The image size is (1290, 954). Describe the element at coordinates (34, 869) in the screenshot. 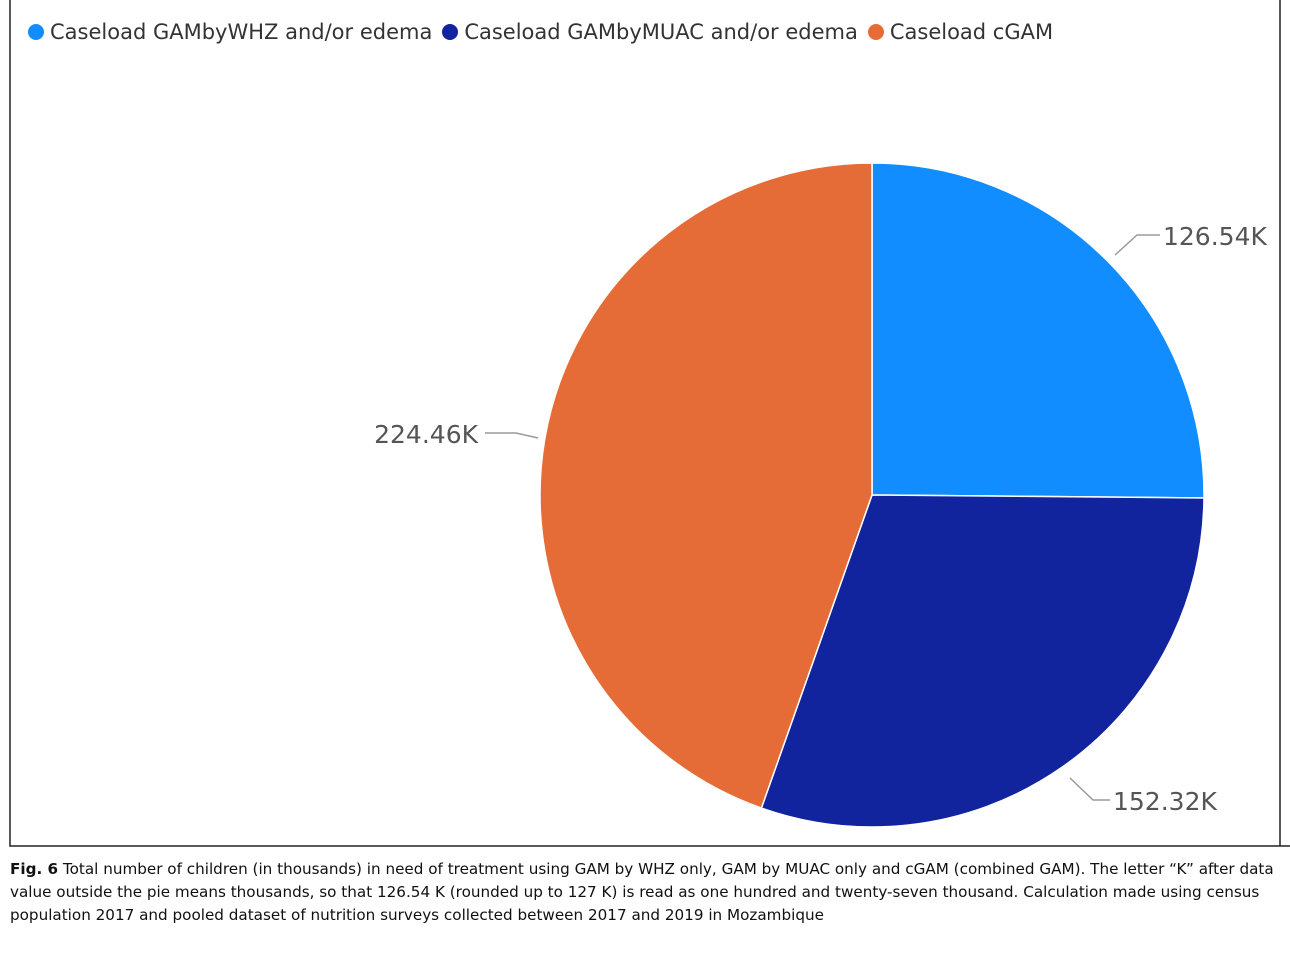

I see `figure-label: Fig. 6` at that location.